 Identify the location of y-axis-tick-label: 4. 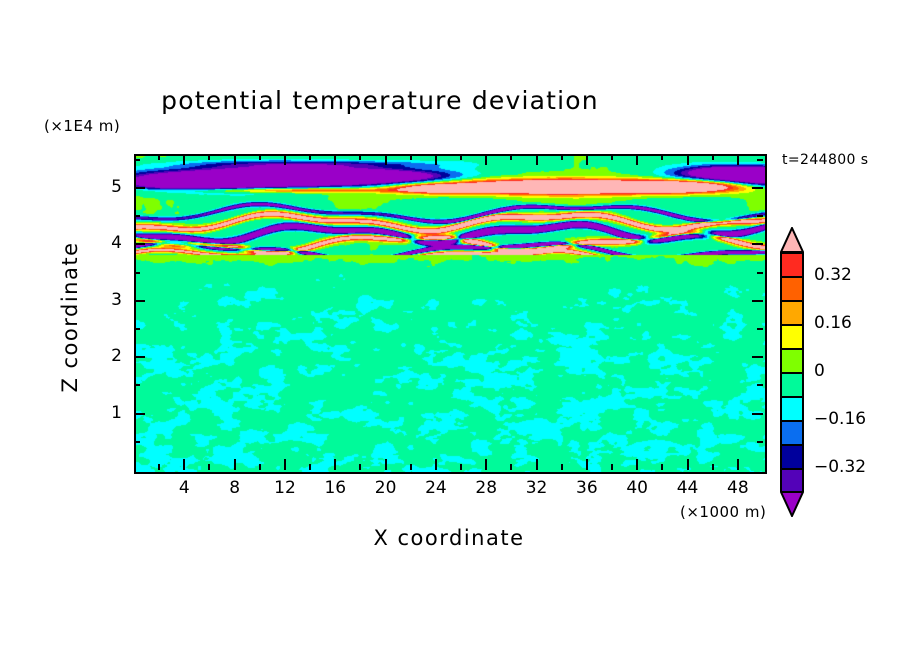
(116, 243).